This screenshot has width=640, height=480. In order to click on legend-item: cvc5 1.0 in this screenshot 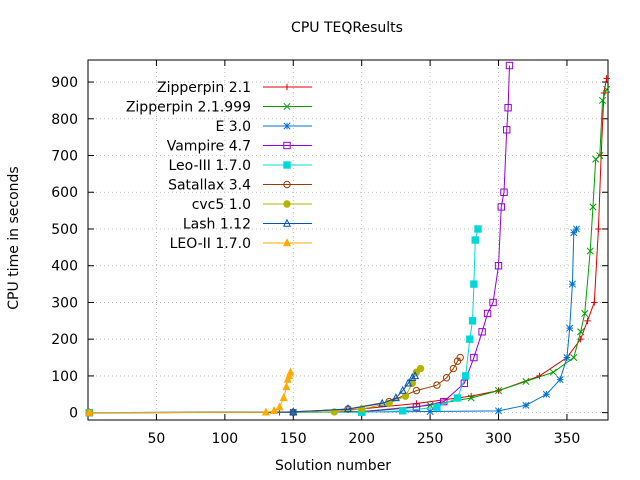, I will do `click(252, 205)`.